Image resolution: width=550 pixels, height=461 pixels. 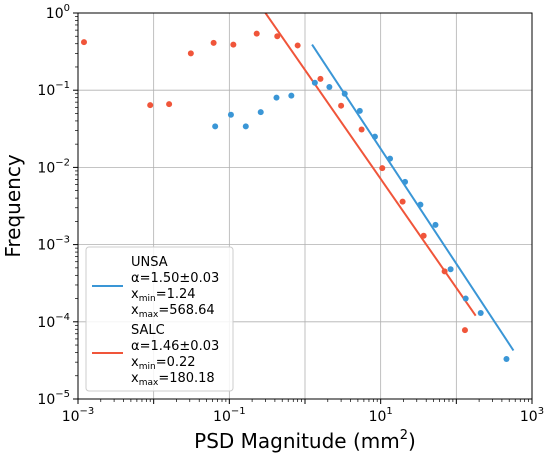 What do you see at coordinates (53, 89) in the screenshot?
I see `y-tick-label--1: 10⁻¹` at bounding box center [53, 89].